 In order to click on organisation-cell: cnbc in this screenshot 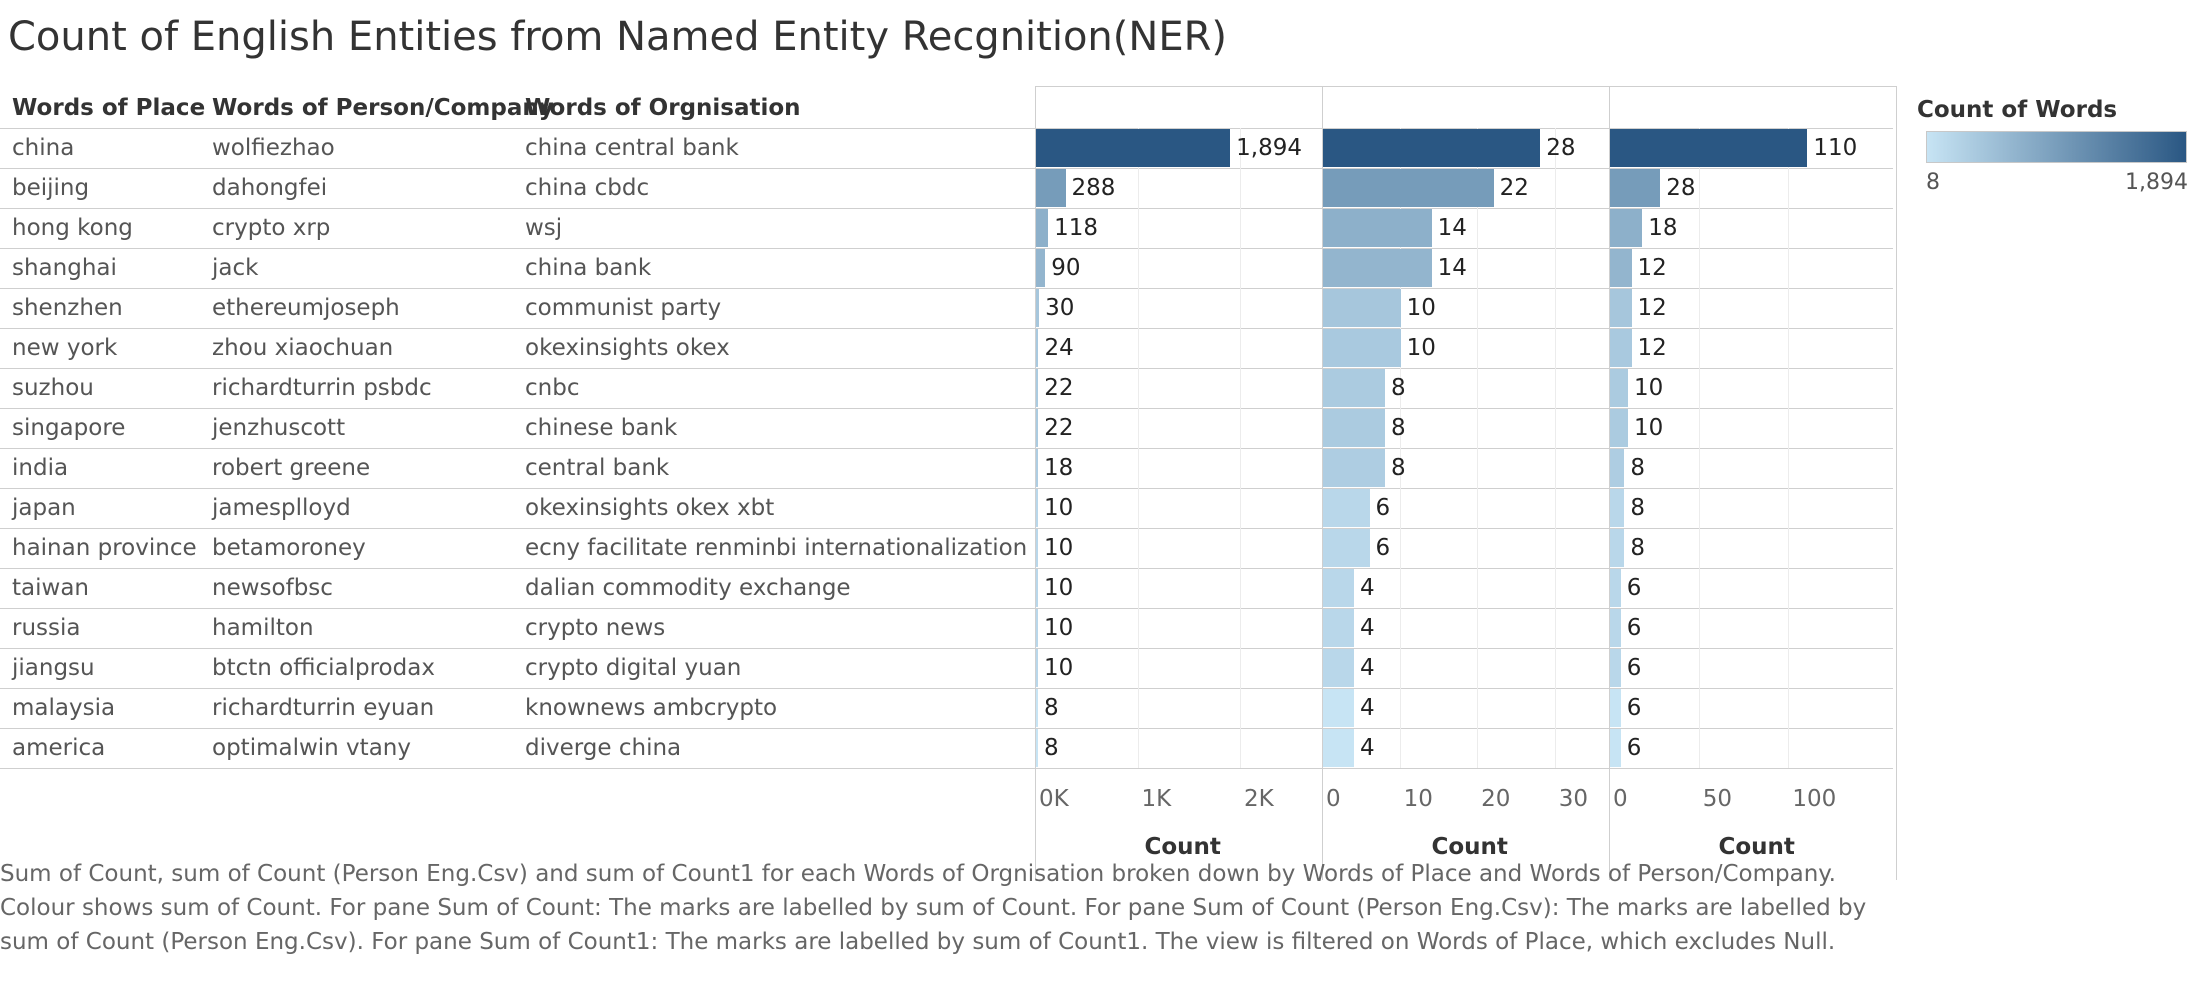, I will do `click(552, 388)`.